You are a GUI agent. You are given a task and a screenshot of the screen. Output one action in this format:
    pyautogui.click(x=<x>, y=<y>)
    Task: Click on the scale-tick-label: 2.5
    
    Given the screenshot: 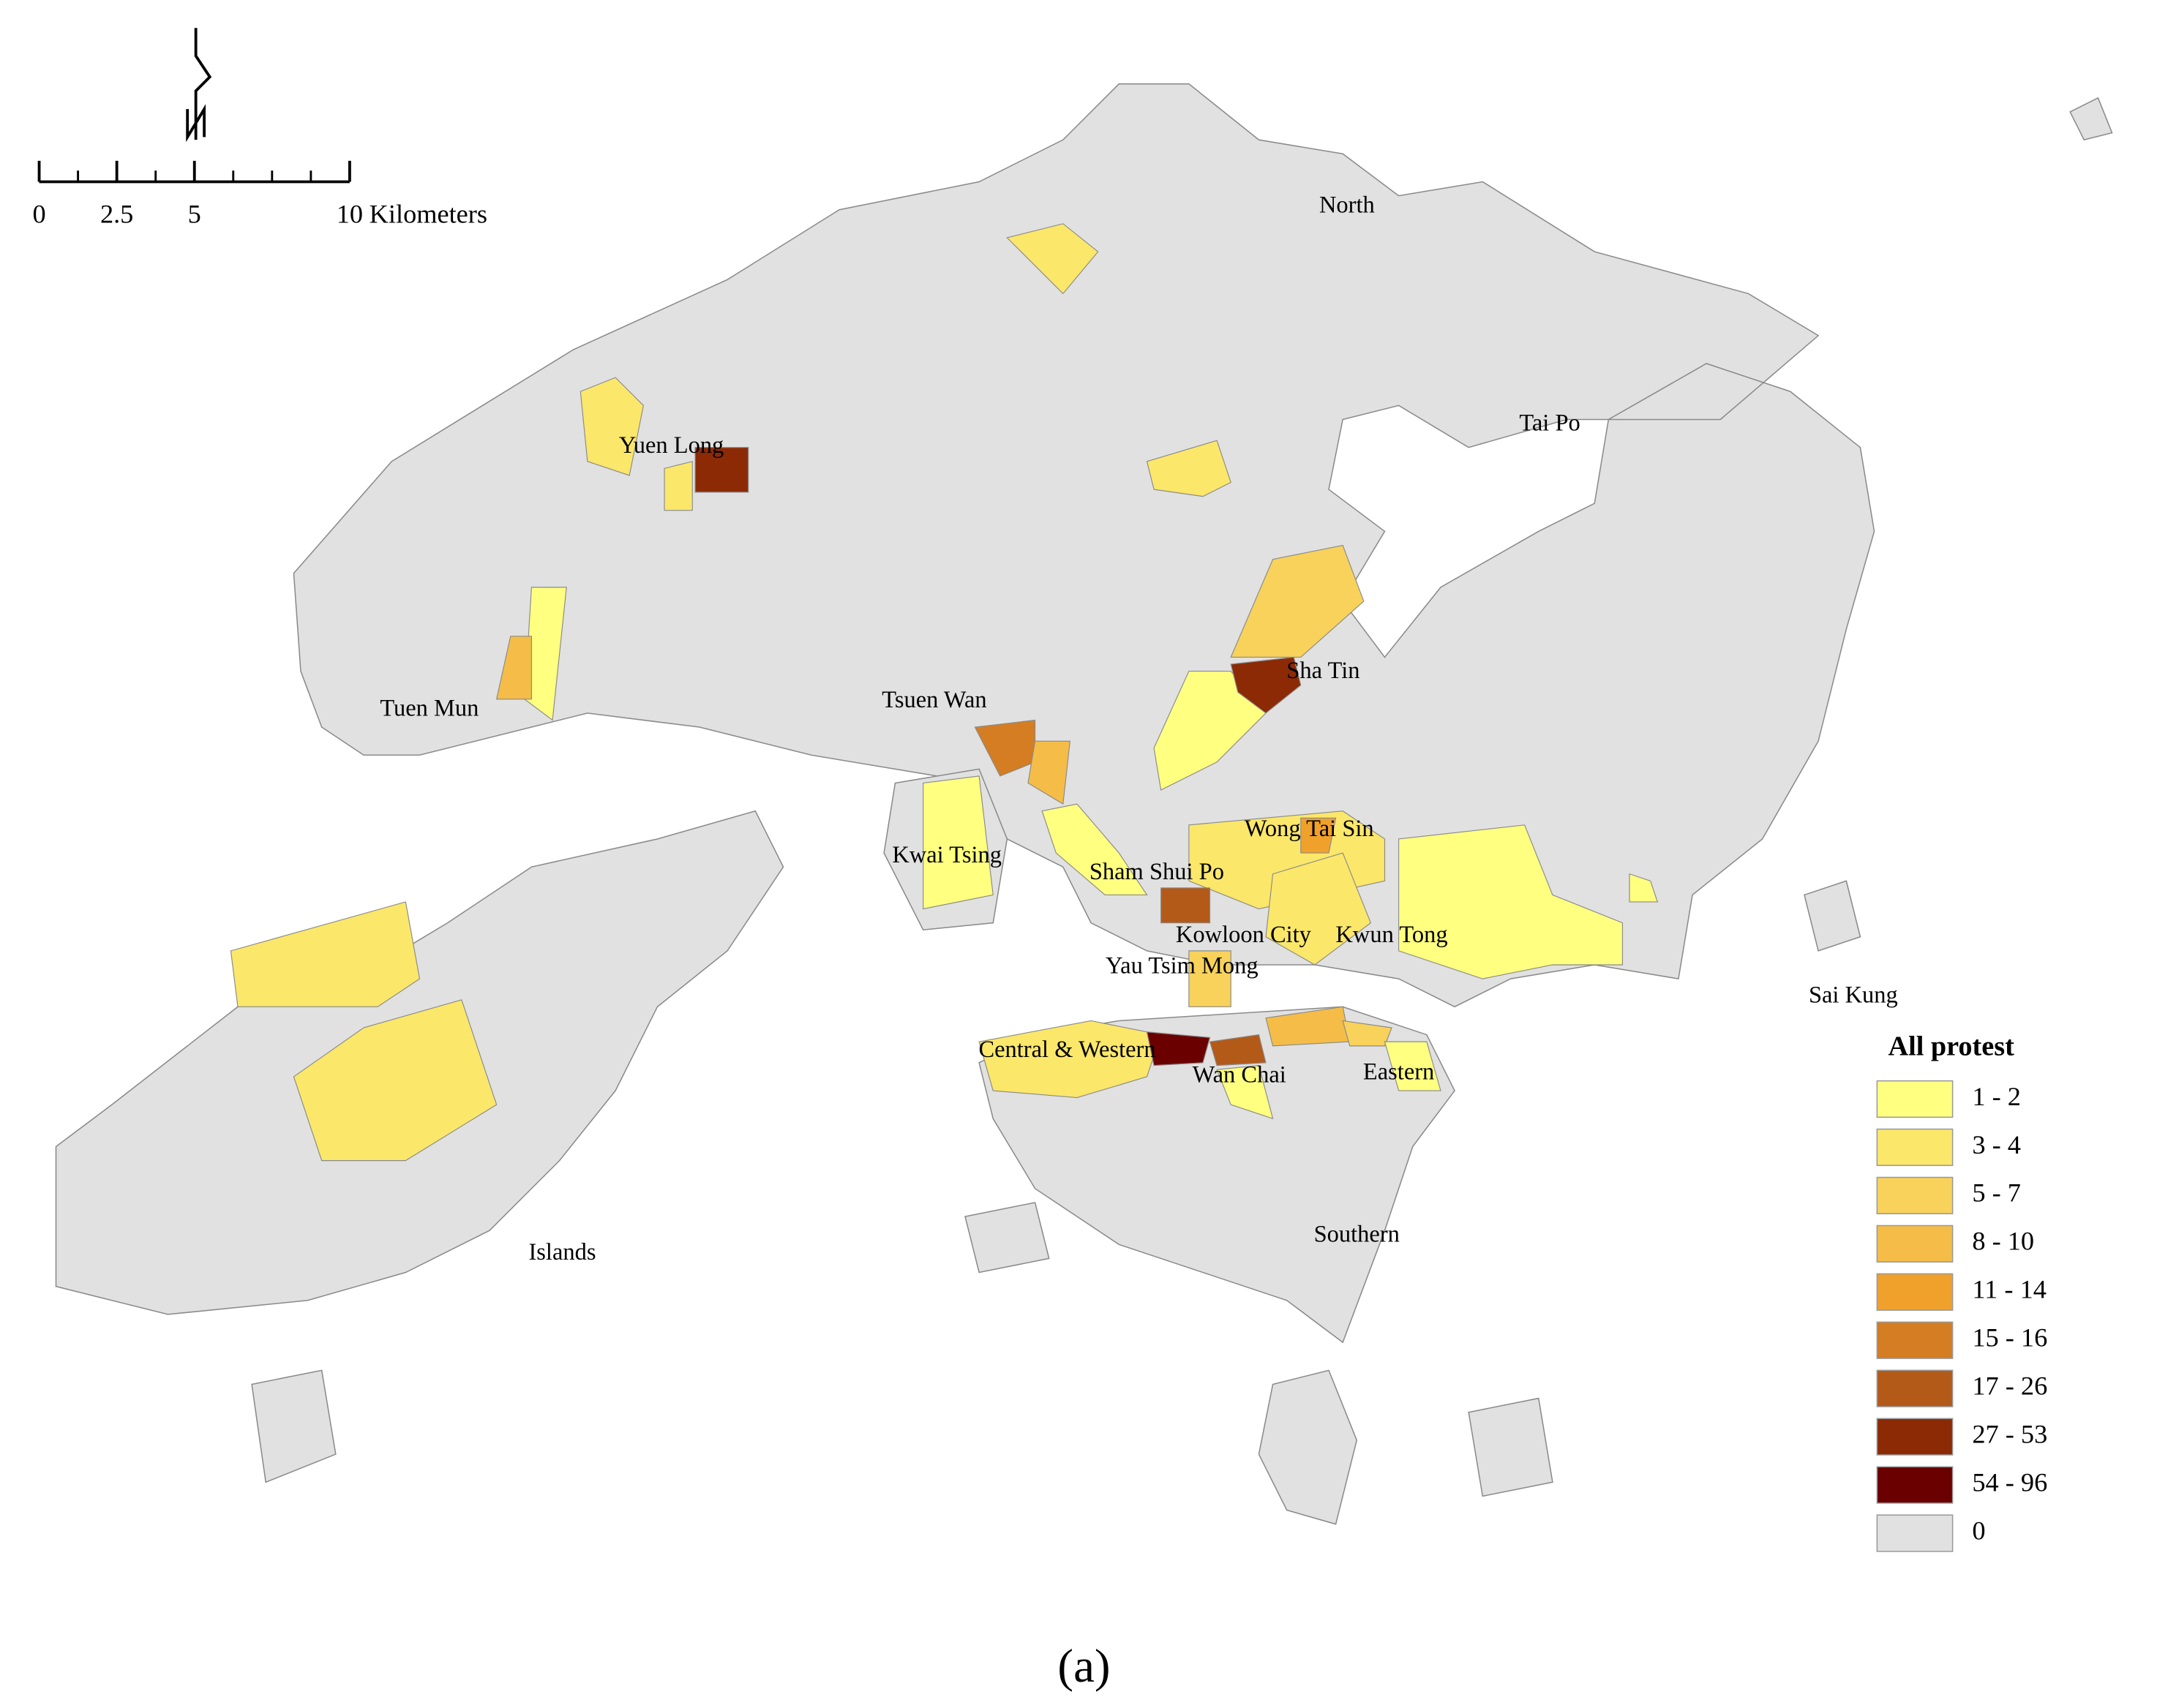 What is the action you would take?
    pyautogui.click(x=116, y=214)
    